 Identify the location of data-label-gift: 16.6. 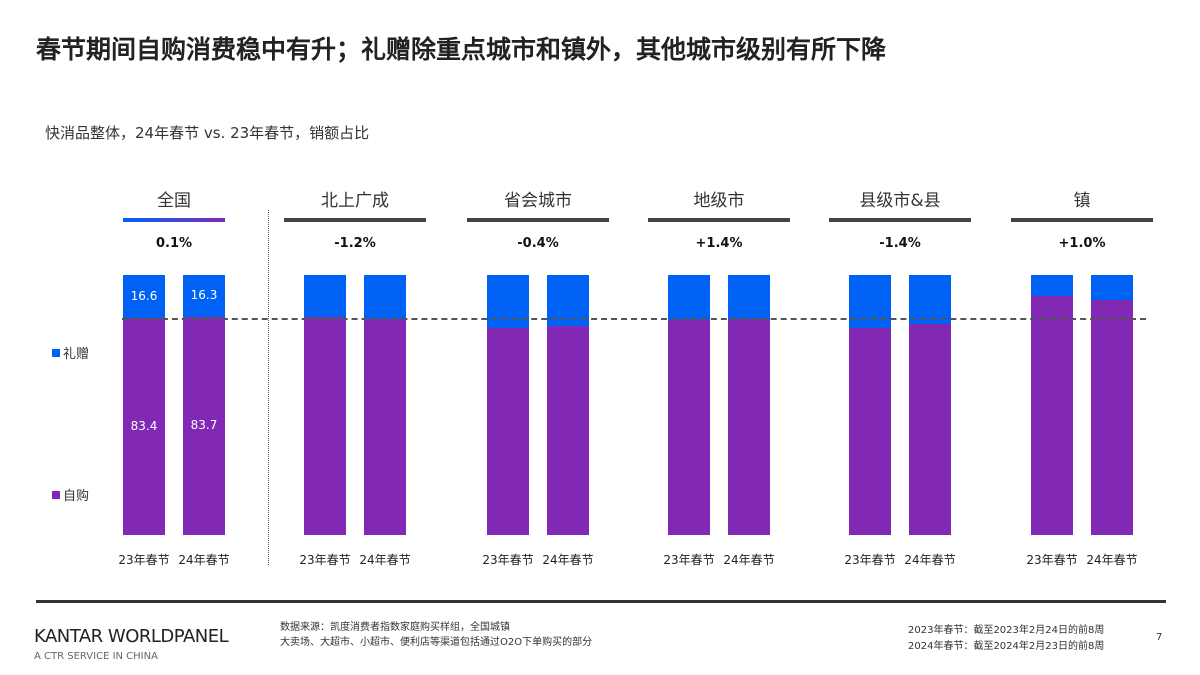
(144, 295).